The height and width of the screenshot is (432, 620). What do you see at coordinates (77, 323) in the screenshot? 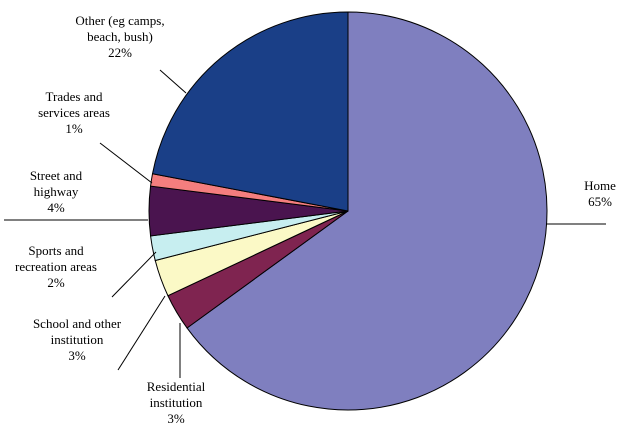
I see `slice-name-line: School and other` at bounding box center [77, 323].